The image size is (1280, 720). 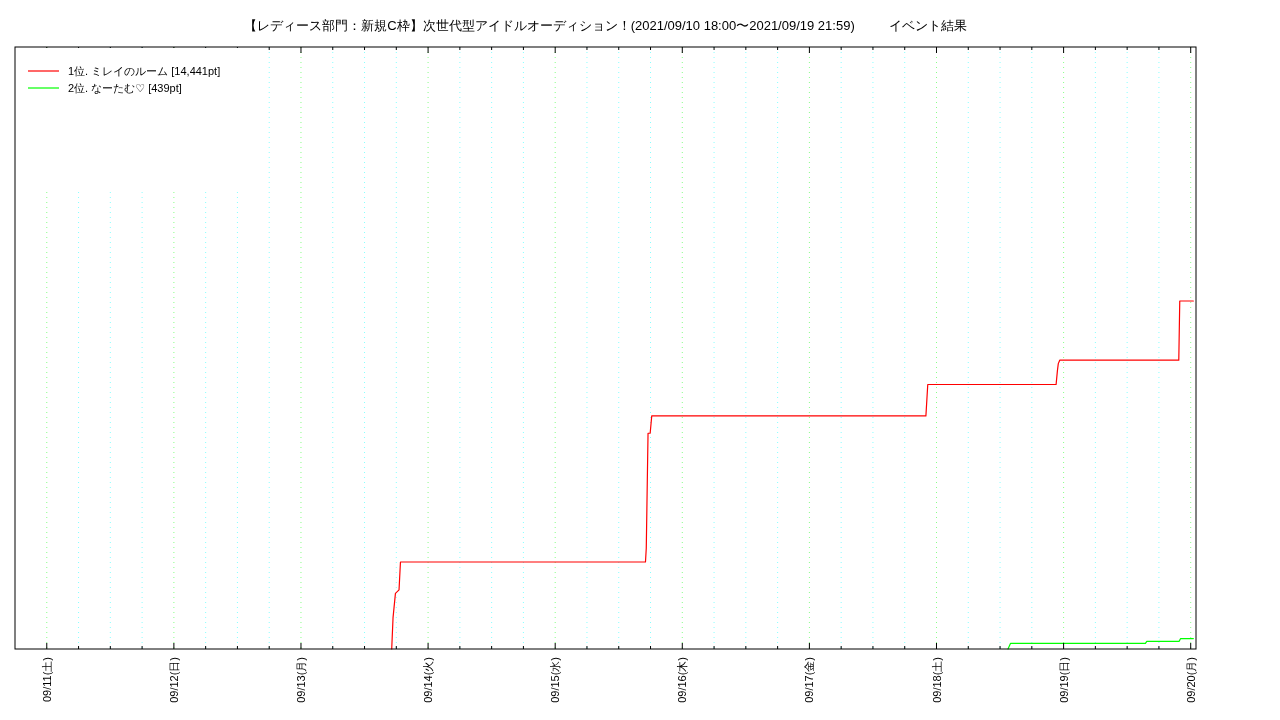 I want to click on x-tick-label: 09/15(水), so click(x=555, y=680).